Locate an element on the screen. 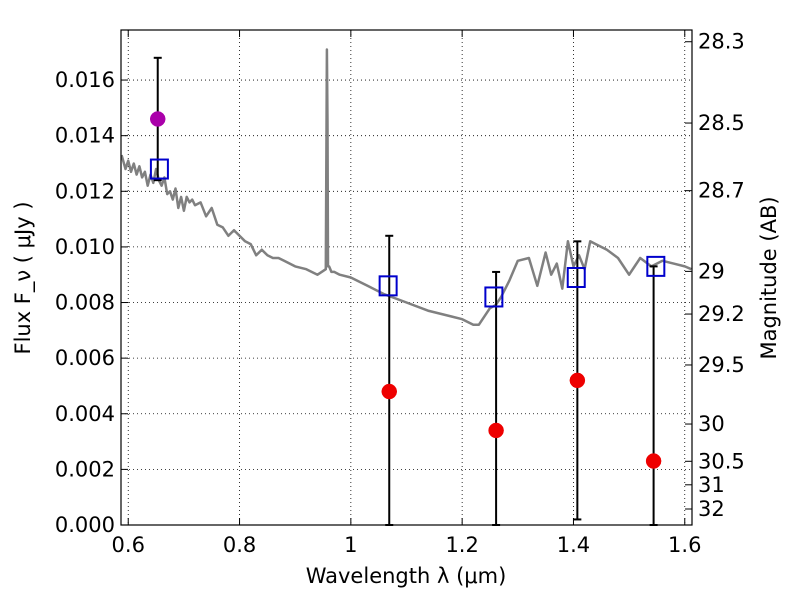 This screenshot has width=800, height=600. right-tick-label: 29.5 is located at coordinates (721, 365).